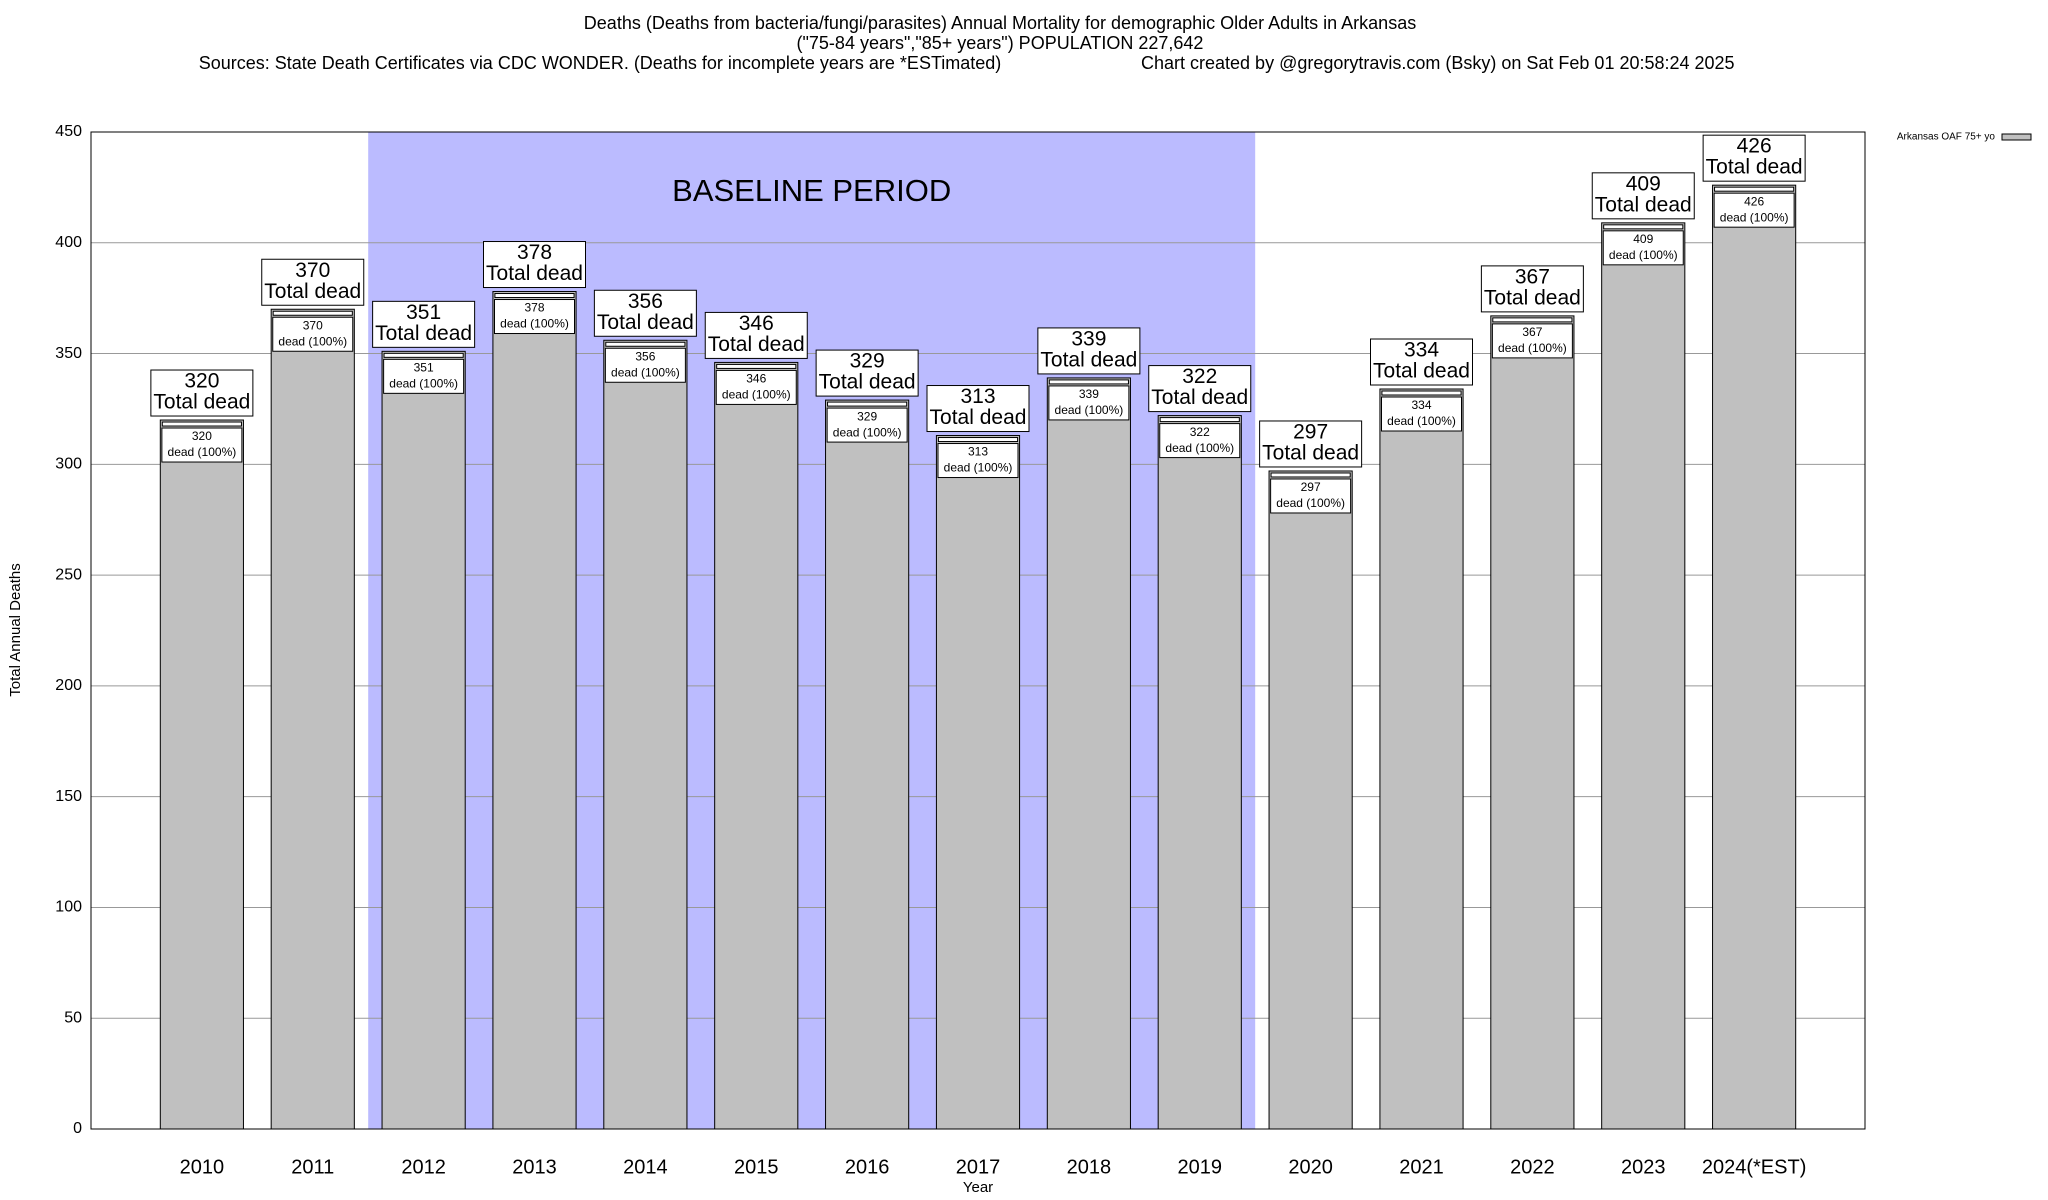 This screenshot has width=2048, height=1200. Describe the element at coordinates (1643, 239) in the screenshot. I see `inner-value-label: 409` at that location.